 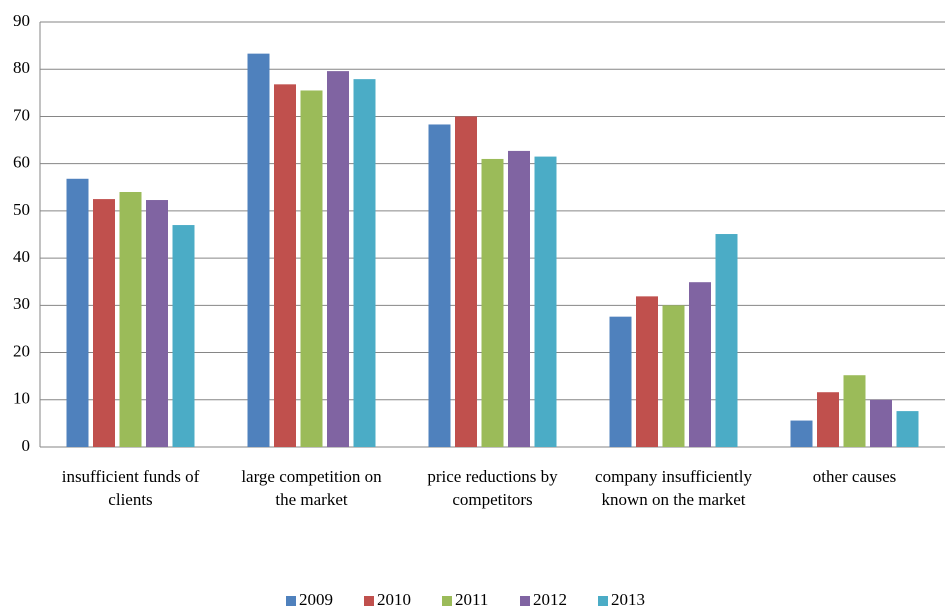 What do you see at coordinates (21, 20) in the screenshot?
I see `y-tick-label: 90` at bounding box center [21, 20].